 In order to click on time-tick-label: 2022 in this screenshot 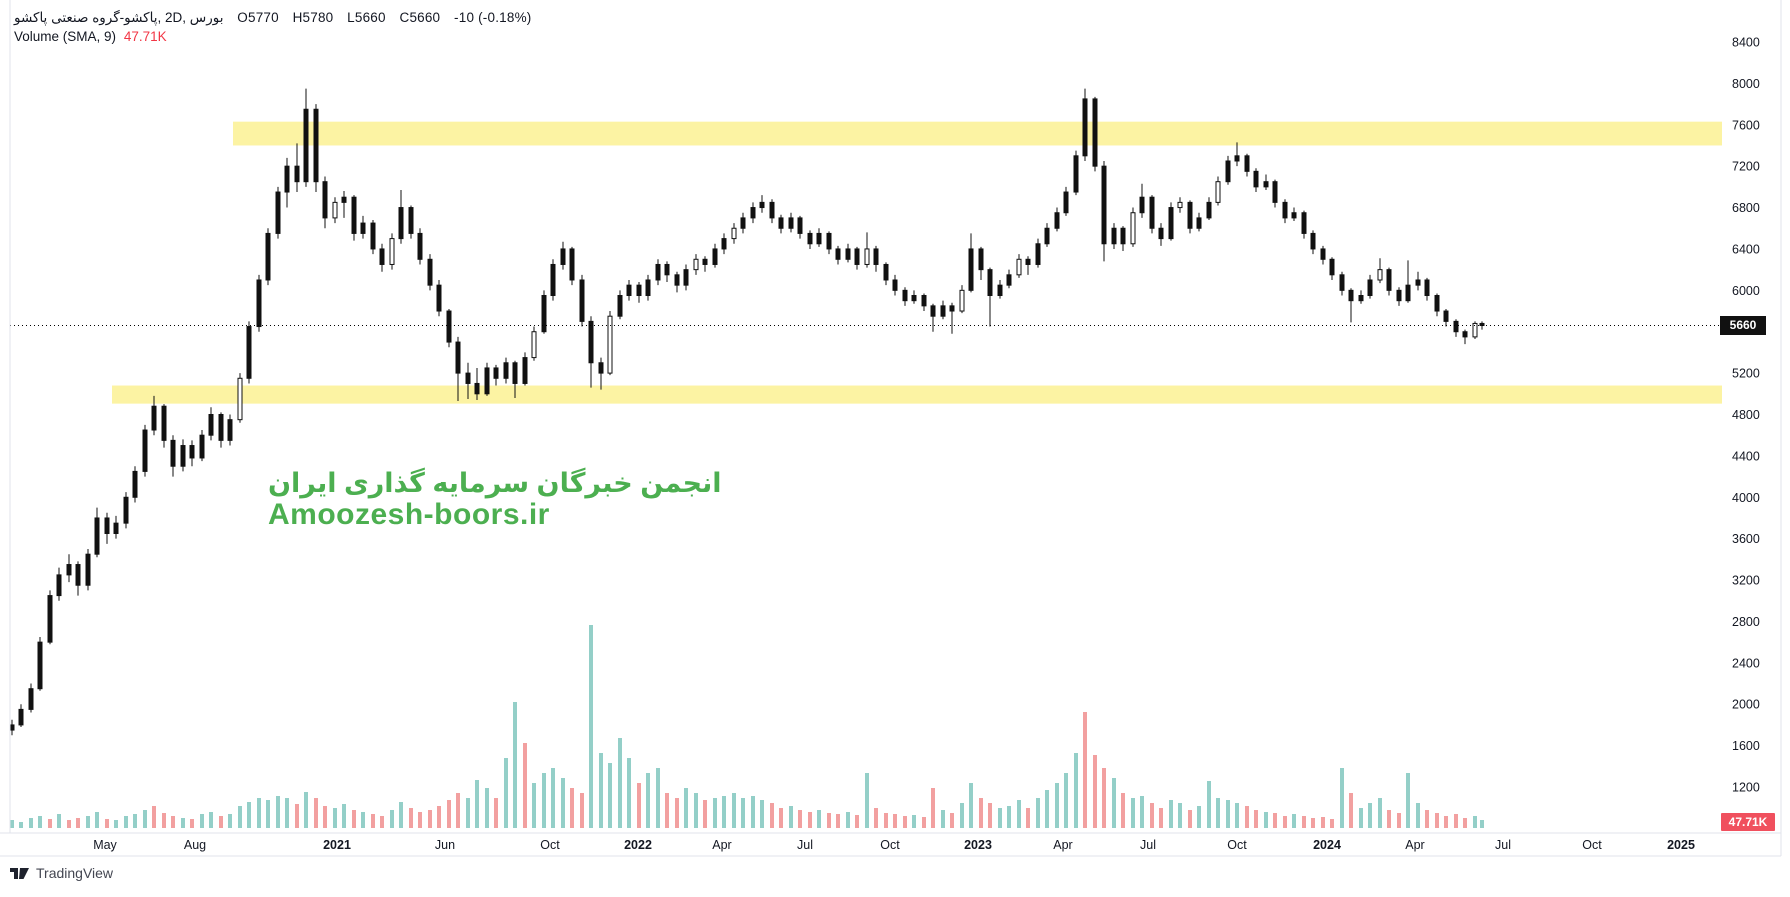, I will do `click(638, 845)`.